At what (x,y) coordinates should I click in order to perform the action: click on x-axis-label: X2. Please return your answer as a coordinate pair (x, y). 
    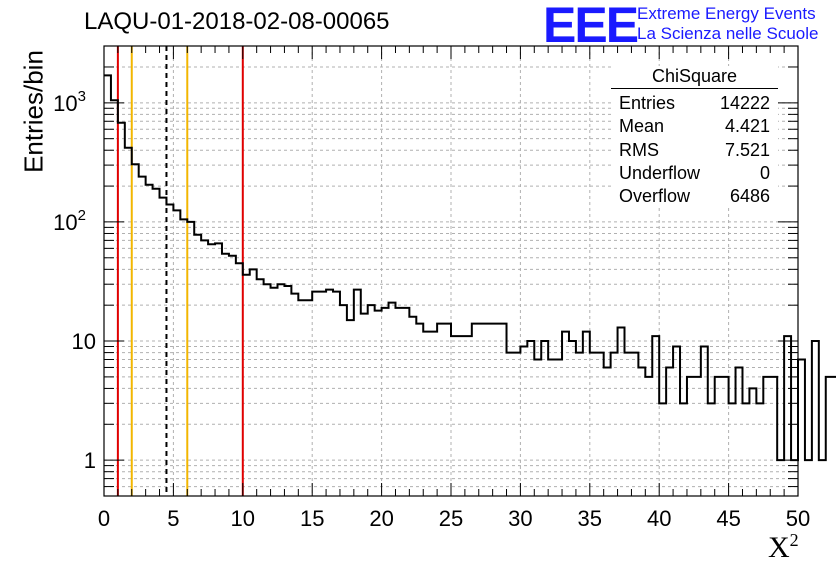
    Looking at the image, I should click on (783, 547).